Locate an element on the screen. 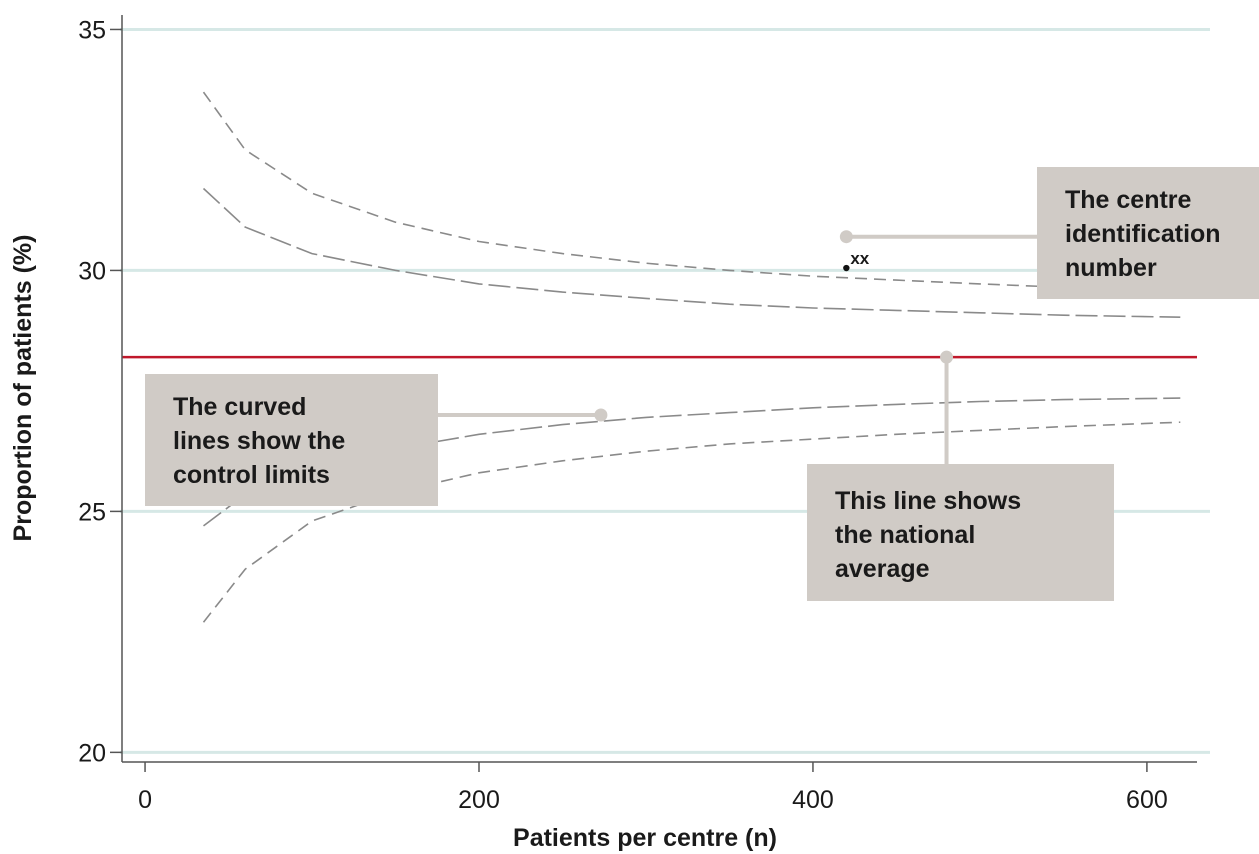 The image size is (1259, 854). data-point is located at coordinates (846, 268).